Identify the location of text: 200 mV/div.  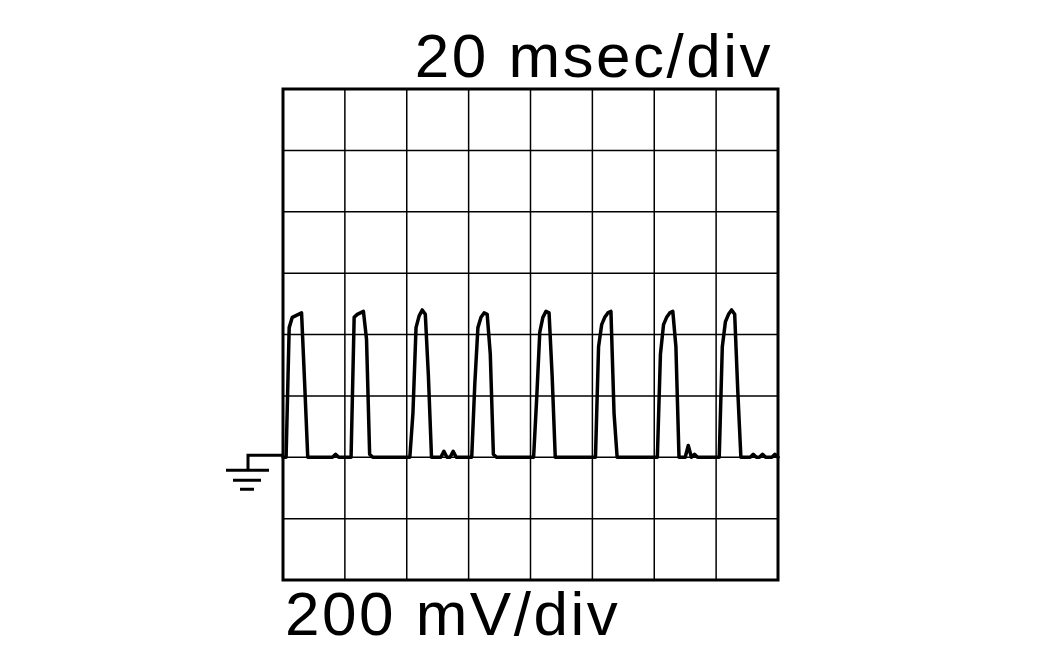
(453, 613).